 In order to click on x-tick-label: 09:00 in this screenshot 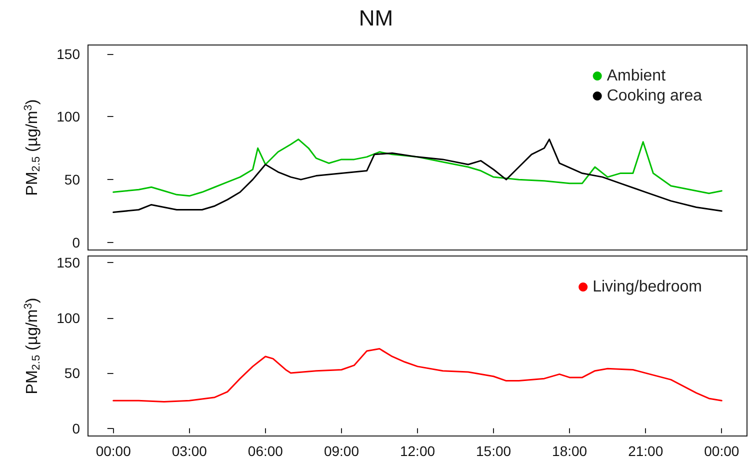, I will do `click(342, 451)`.